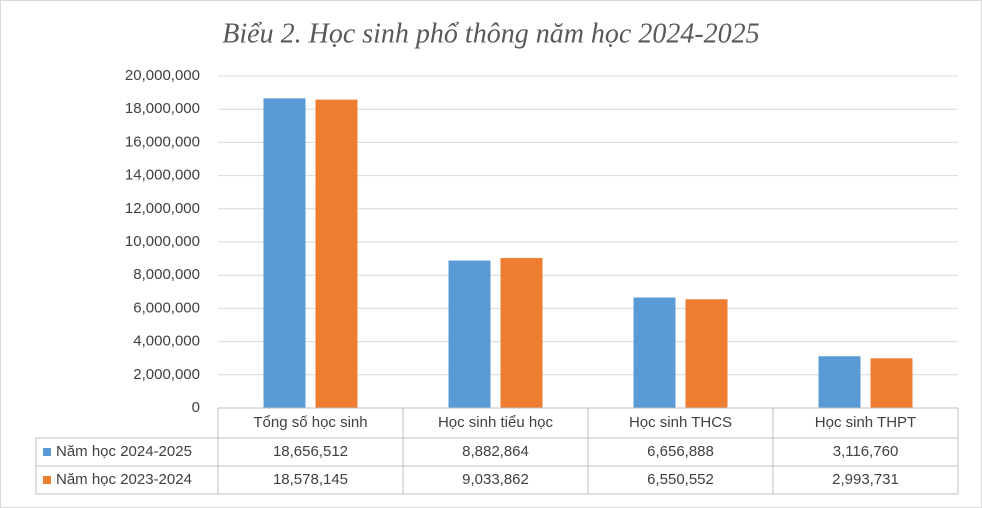  I want to click on table-value: 6,550,552, so click(680, 479).